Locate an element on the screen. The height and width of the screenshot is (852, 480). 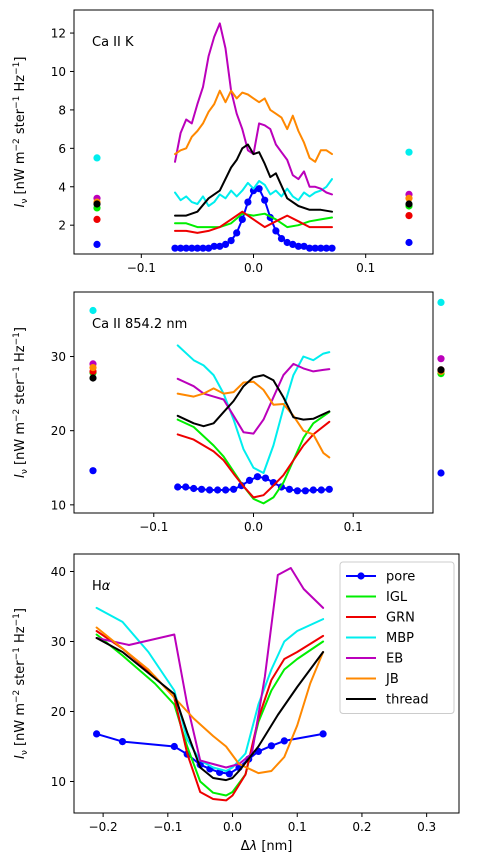
y-tick-label: 40 is located at coordinates (58, 572).